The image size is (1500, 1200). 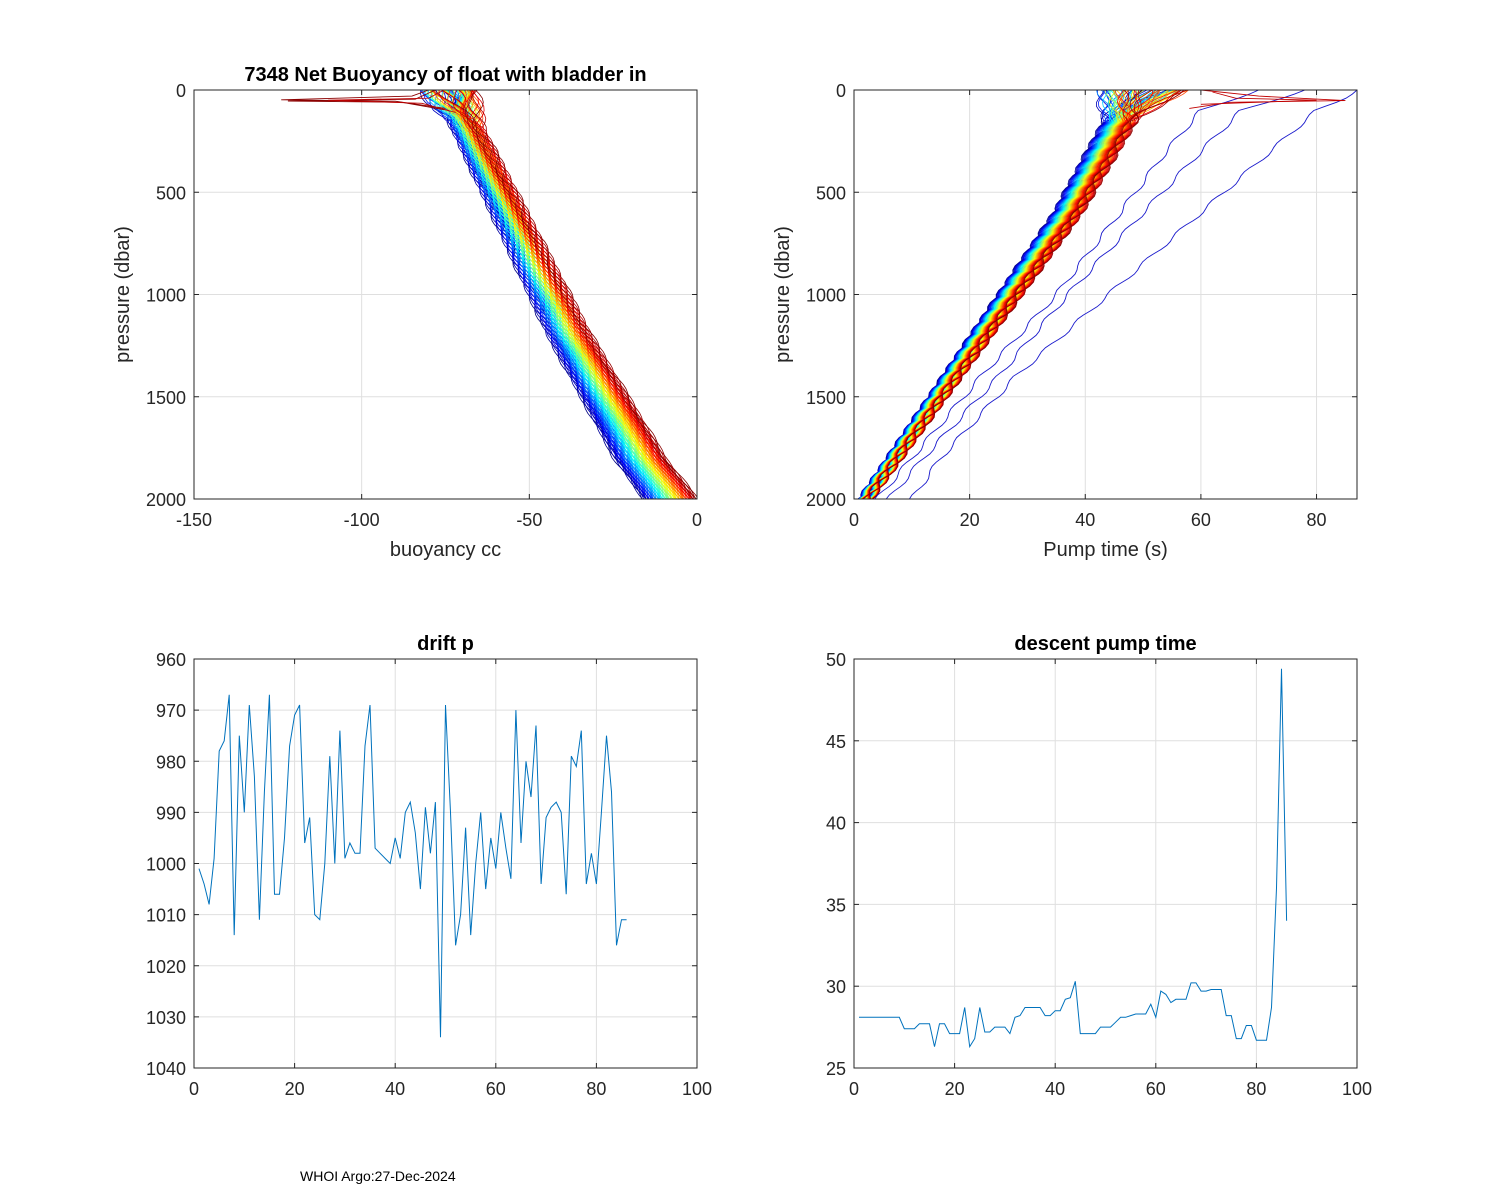 I want to click on plot-area, so click(x=1105, y=863).